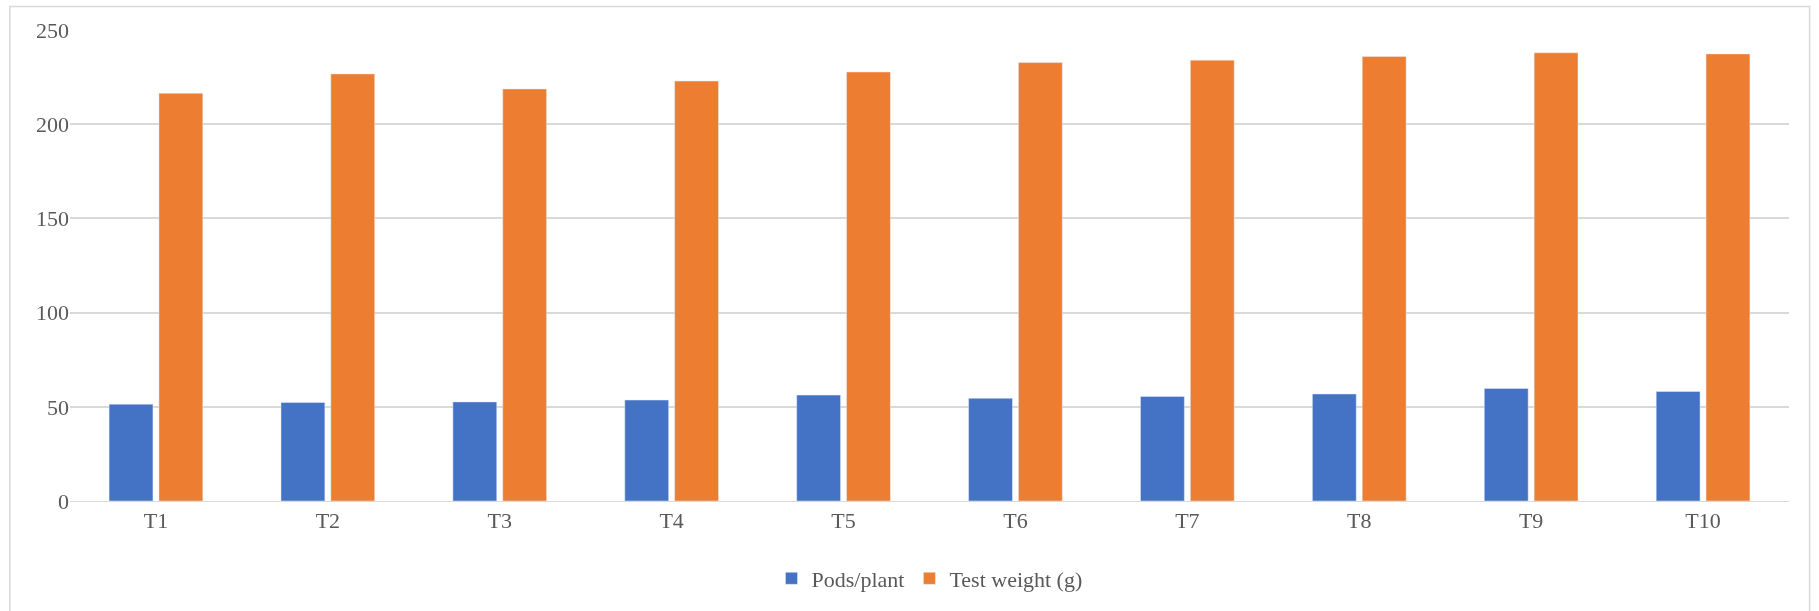 The width and height of the screenshot is (1819, 611). I want to click on x-tick-label: T1, so click(156, 521).